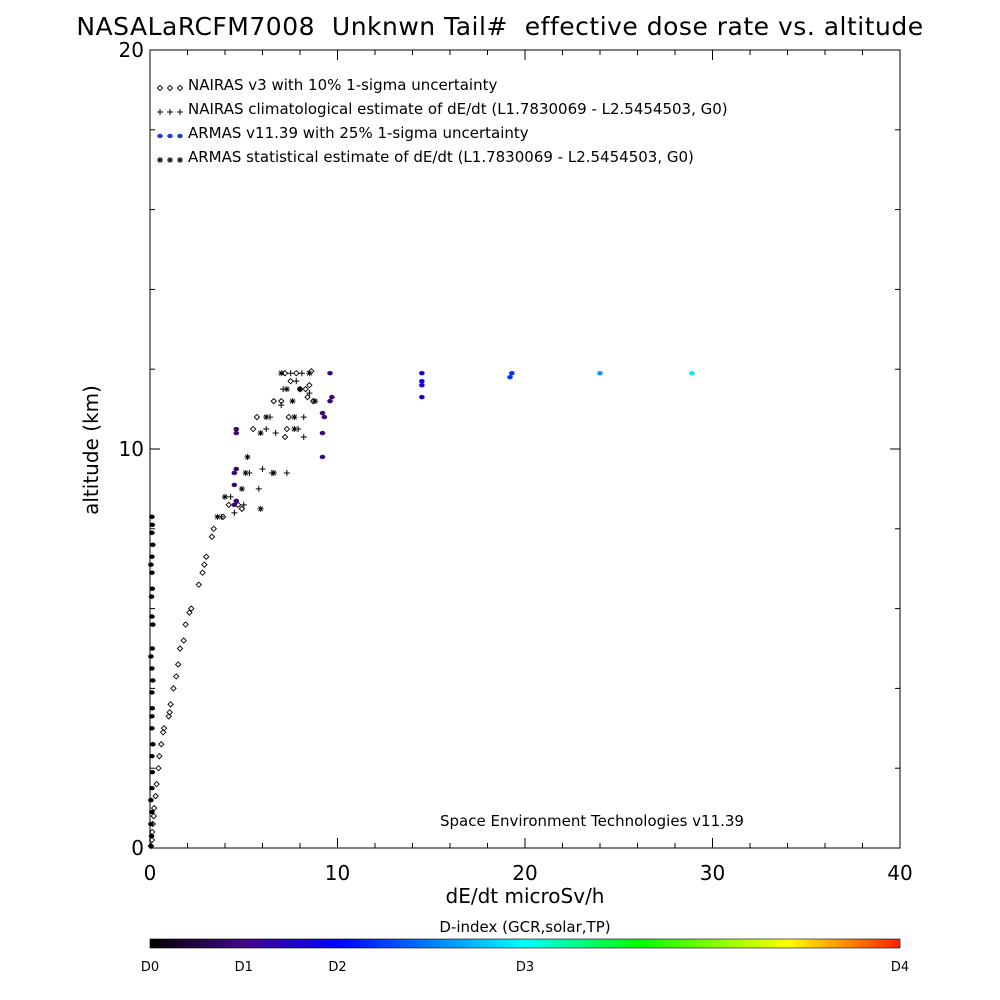 This screenshot has width=1000, height=1000. What do you see at coordinates (91, 450) in the screenshot?
I see `y-axis-label: altitude (km)` at bounding box center [91, 450].